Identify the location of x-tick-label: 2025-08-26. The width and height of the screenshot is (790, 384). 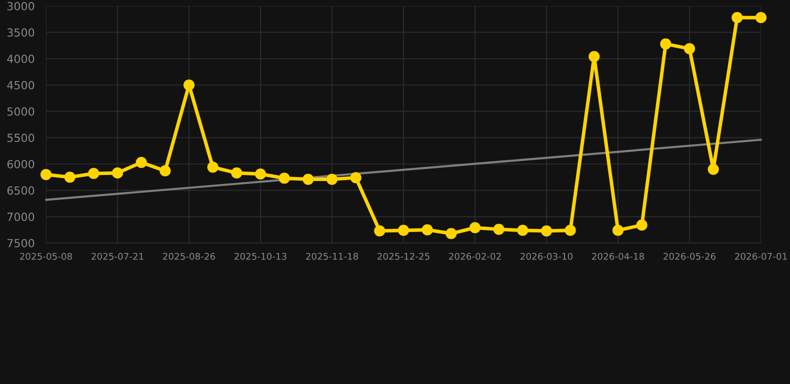
(189, 256).